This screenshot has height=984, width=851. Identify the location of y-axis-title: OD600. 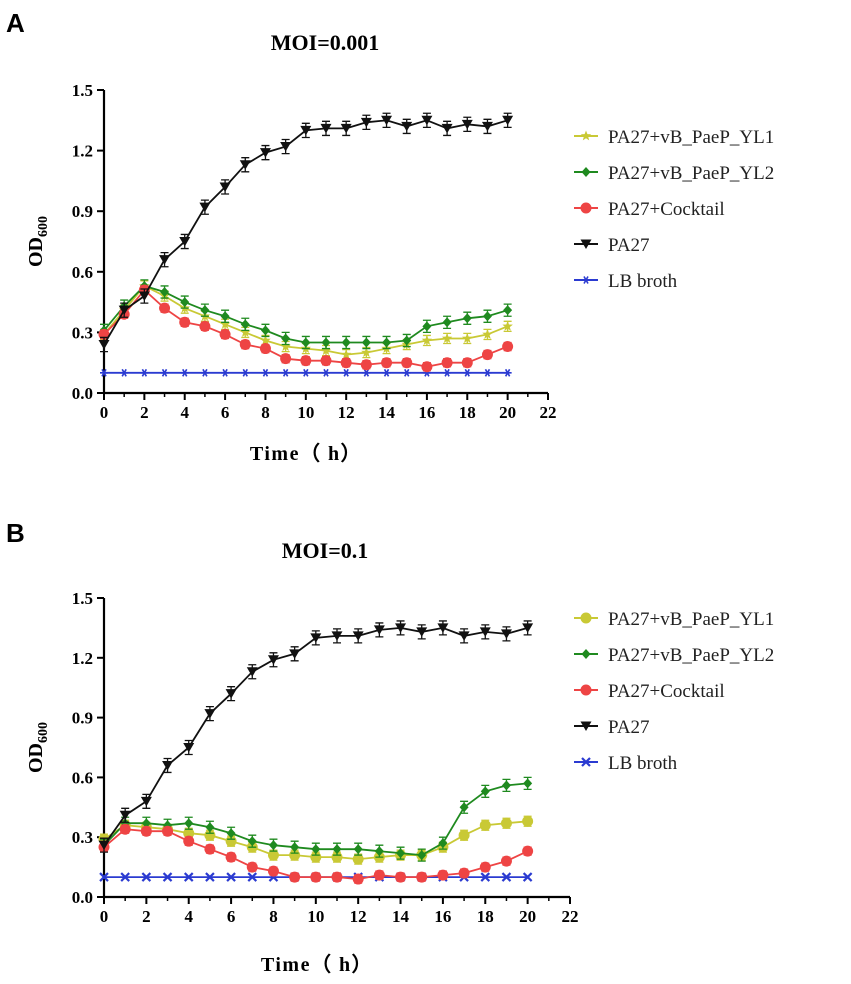
(38, 241).